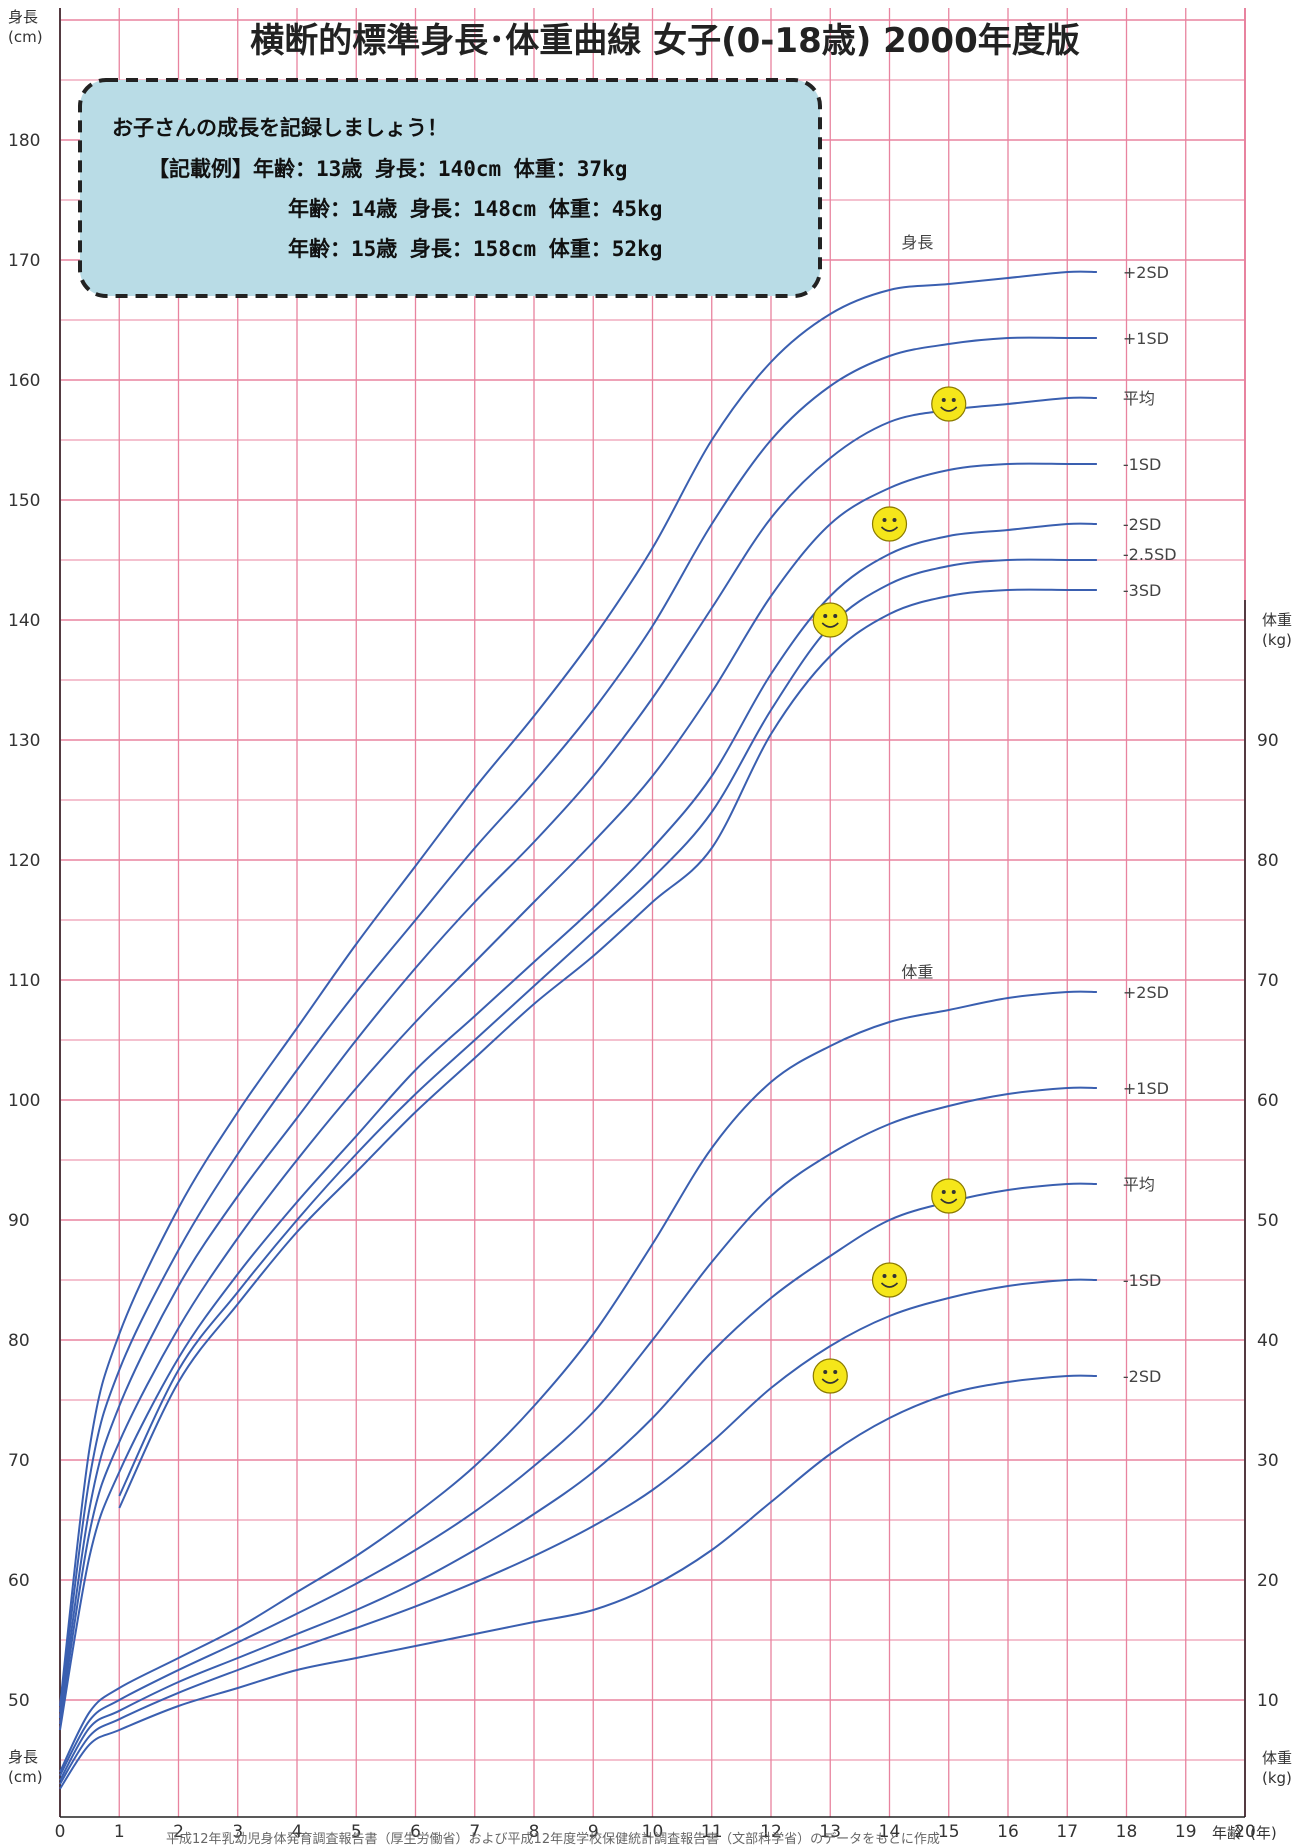 This screenshot has width=1304, height=1846. Describe the element at coordinates (1268, 981) in the screenshot. I see `weight-tick-label: 70` at that location.